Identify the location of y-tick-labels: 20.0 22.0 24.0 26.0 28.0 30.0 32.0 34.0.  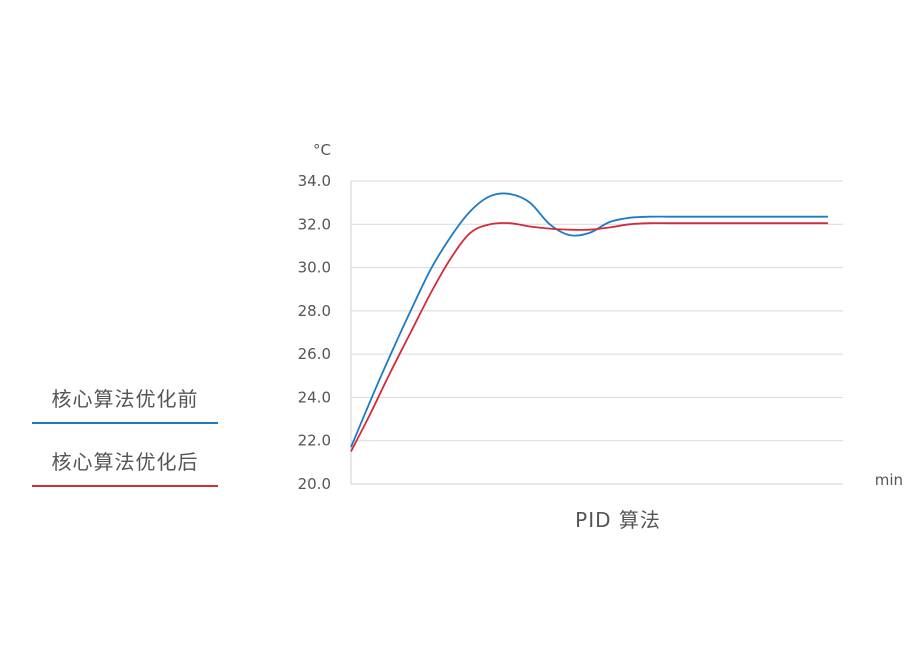
(314, 332).